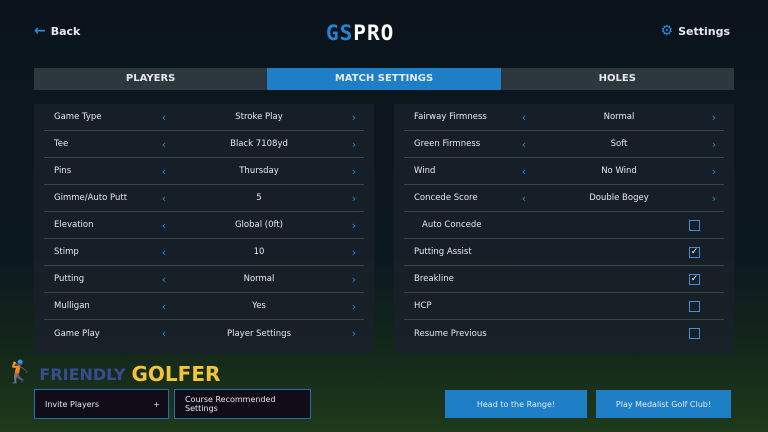 The height and width of the screenshot is (432, 768). I want to click on setting-label: Pins, so click(63, 171).